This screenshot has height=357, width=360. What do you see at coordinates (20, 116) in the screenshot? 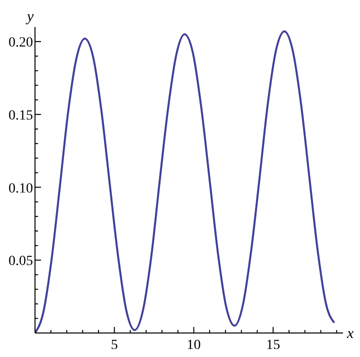
I see `y-tick-label: 0.15` at bounding box center [20, 116].